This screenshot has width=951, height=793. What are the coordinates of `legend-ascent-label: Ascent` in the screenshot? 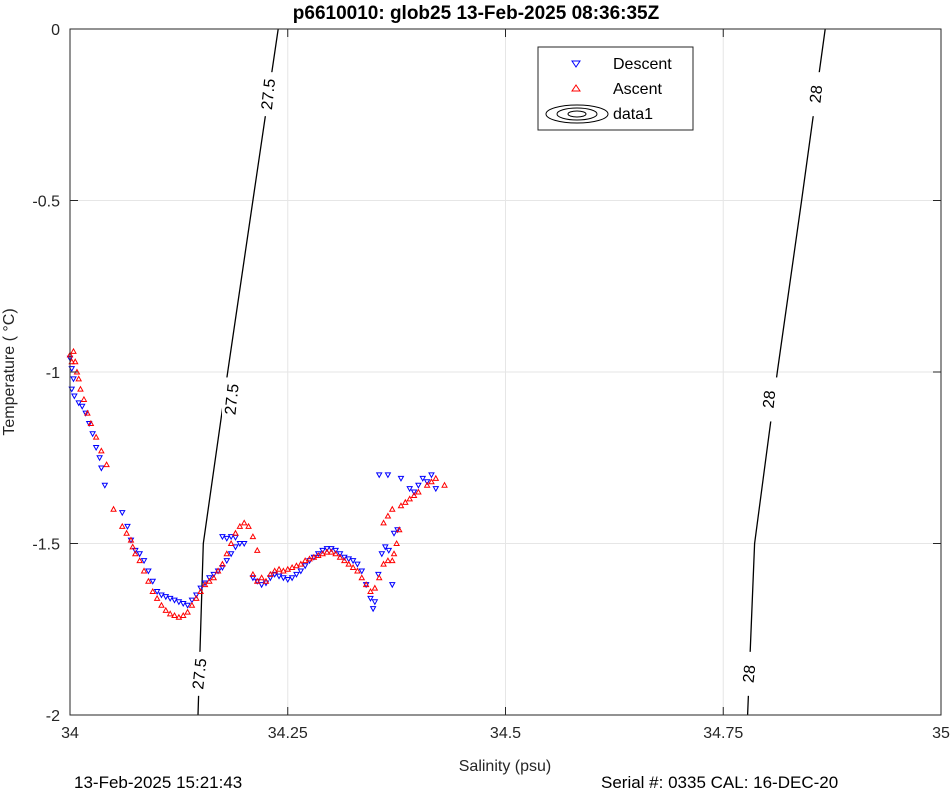 It's located at (637, 89).